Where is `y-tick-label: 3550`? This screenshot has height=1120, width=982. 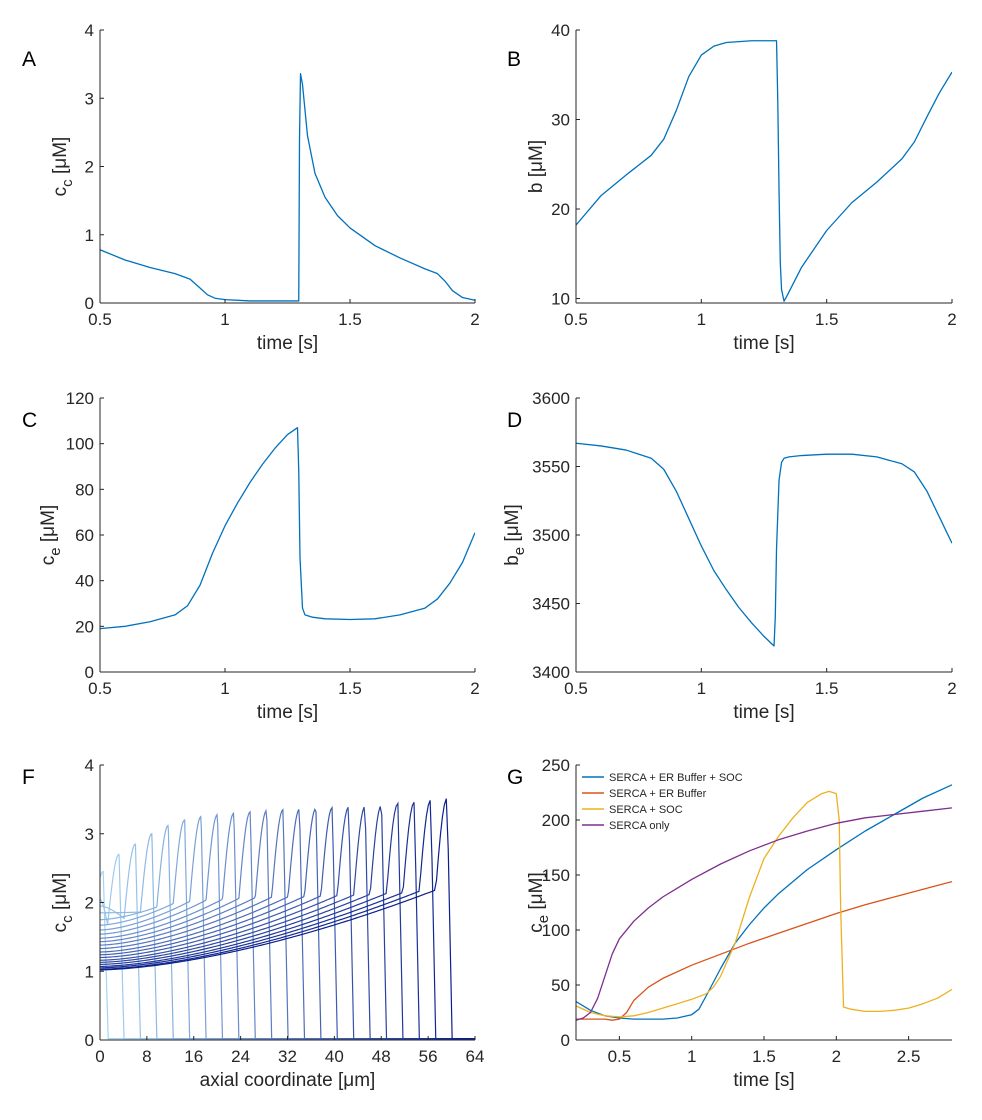 y-tick-label: 3550 is located at coordinates (551, 467).